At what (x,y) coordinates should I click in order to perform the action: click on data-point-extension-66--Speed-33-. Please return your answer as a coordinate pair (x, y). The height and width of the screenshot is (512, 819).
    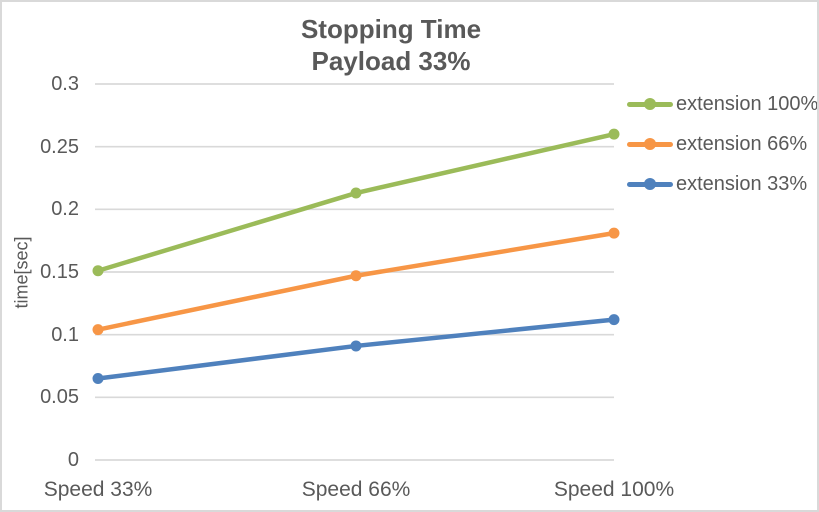
    Looking at the image, I should click on (98, 330).